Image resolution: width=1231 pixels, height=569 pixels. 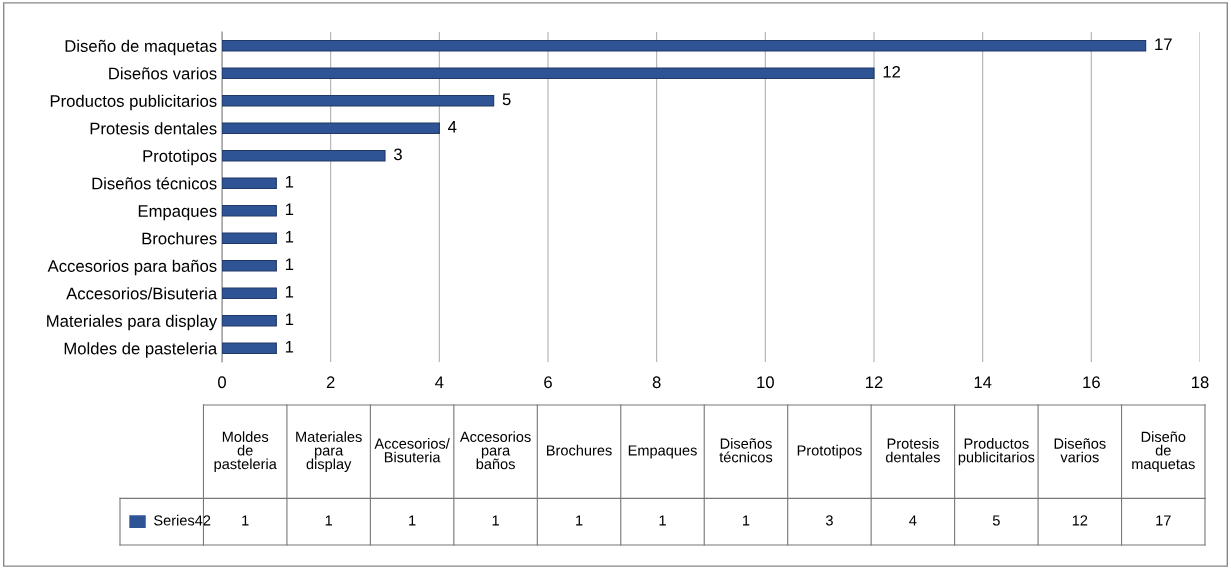 I want to click on x-tick-label: 16, so click(x=1091, y=382).